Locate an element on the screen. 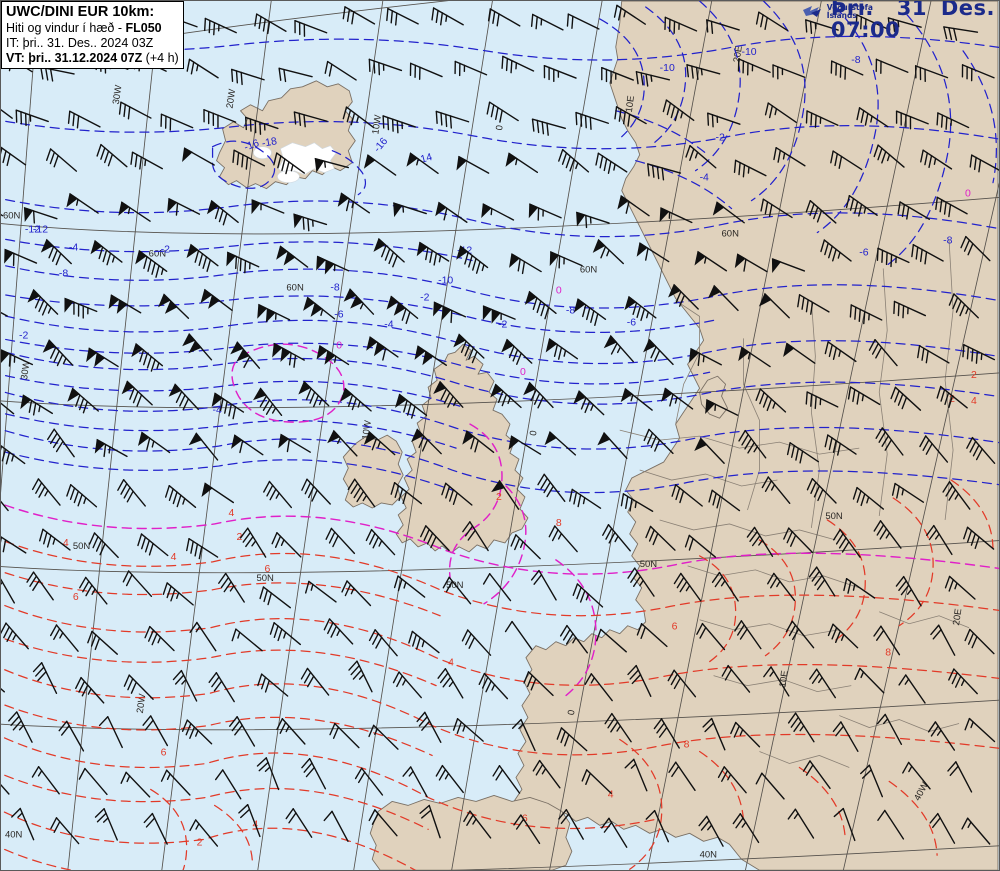  isotherm-cold-n2 is located at coordinates (666, 76).